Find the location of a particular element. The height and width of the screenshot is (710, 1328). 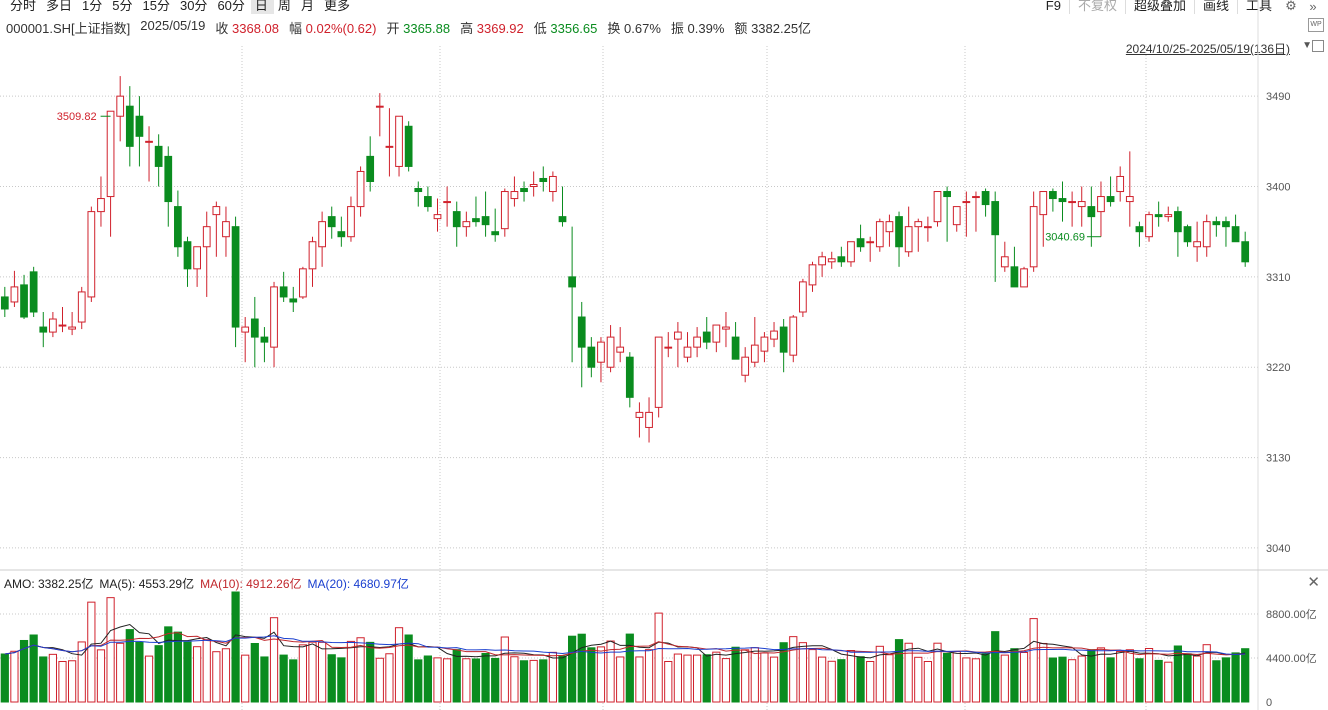

tab-2: 1分 is located at coordinates (92, 6).